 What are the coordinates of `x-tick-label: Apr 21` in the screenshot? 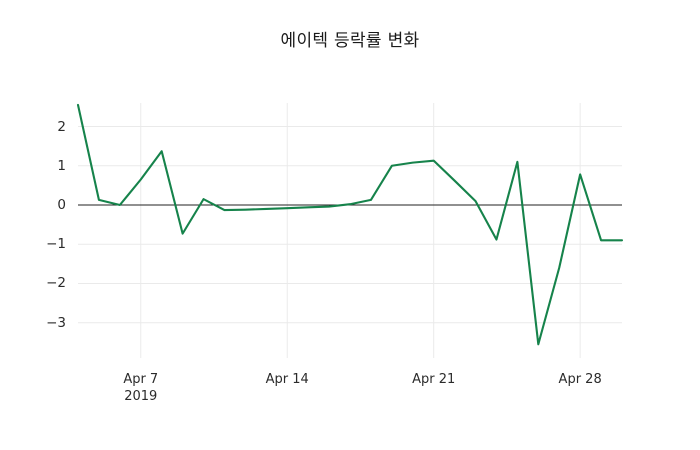 It's located at (434, 379).